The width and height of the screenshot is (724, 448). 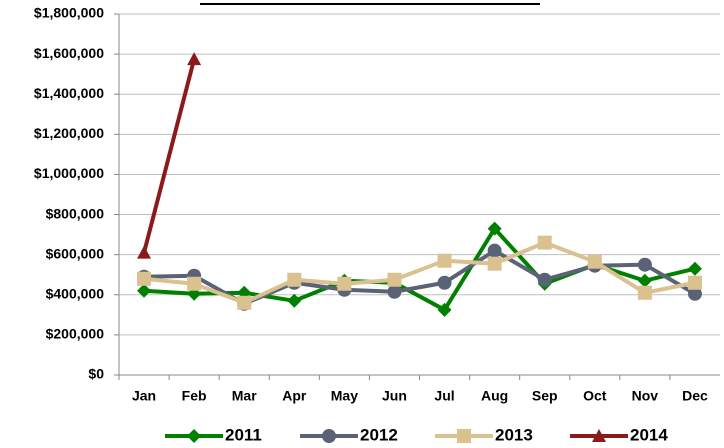 What do you see at coordinates (69, 133) in the screenshot?
I see `y-tick-label: $1,200,000` at bounding box center [69, 133].